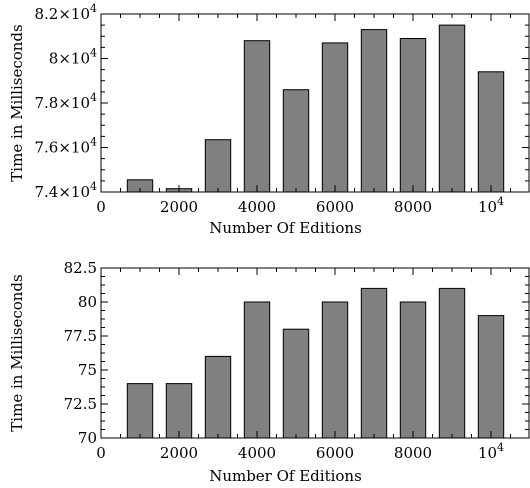  What do you see at coordinates (80, 336) in the screenshot?
I see `y-tick-label: 77.5` at bounding box center [80, 336].